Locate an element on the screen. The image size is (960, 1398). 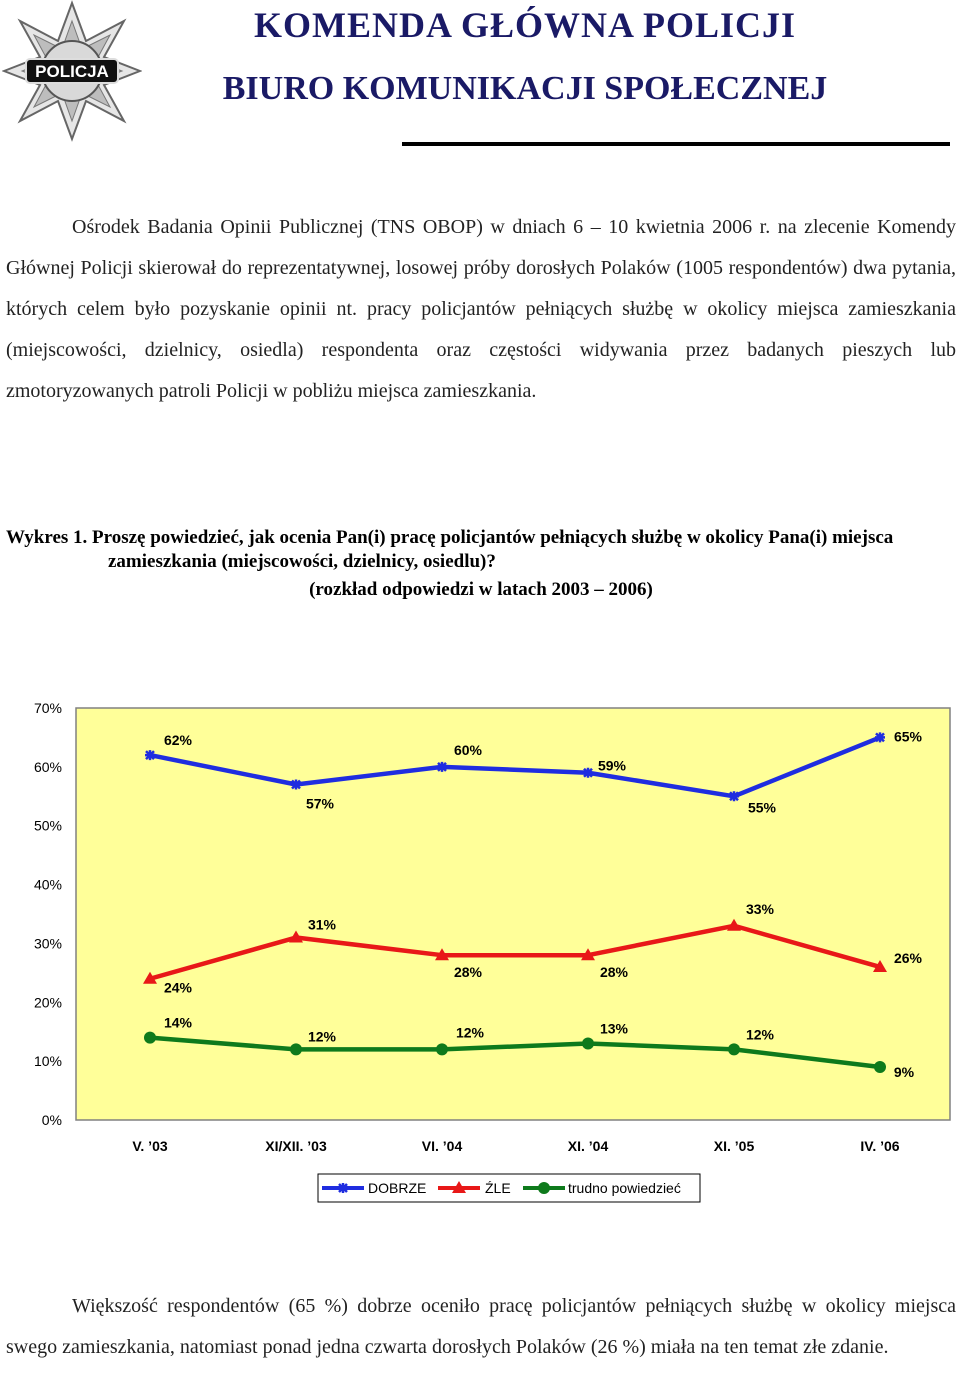
data-label: 65% is located at coordinates (908, 736).